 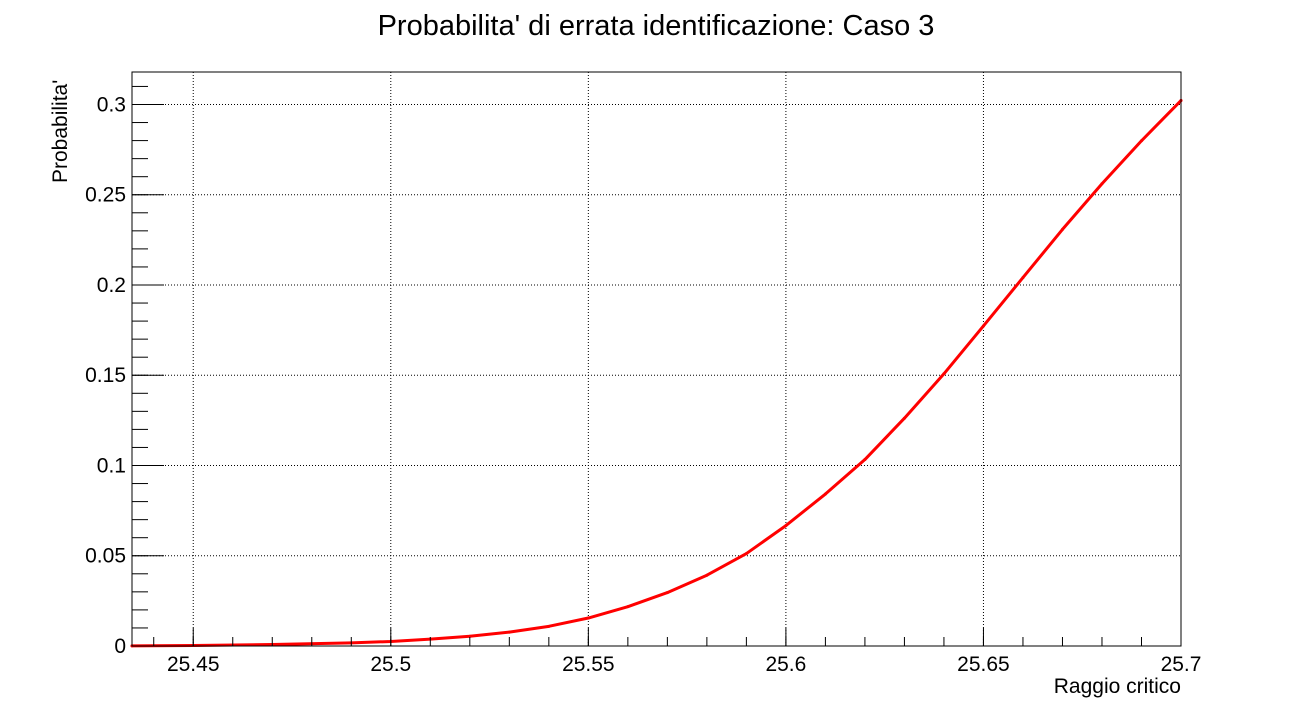 What do you see at coordinates (111, 104) in the screenshot?
I see `y-tick-label: 0.3` at bounding box center [111, 104].